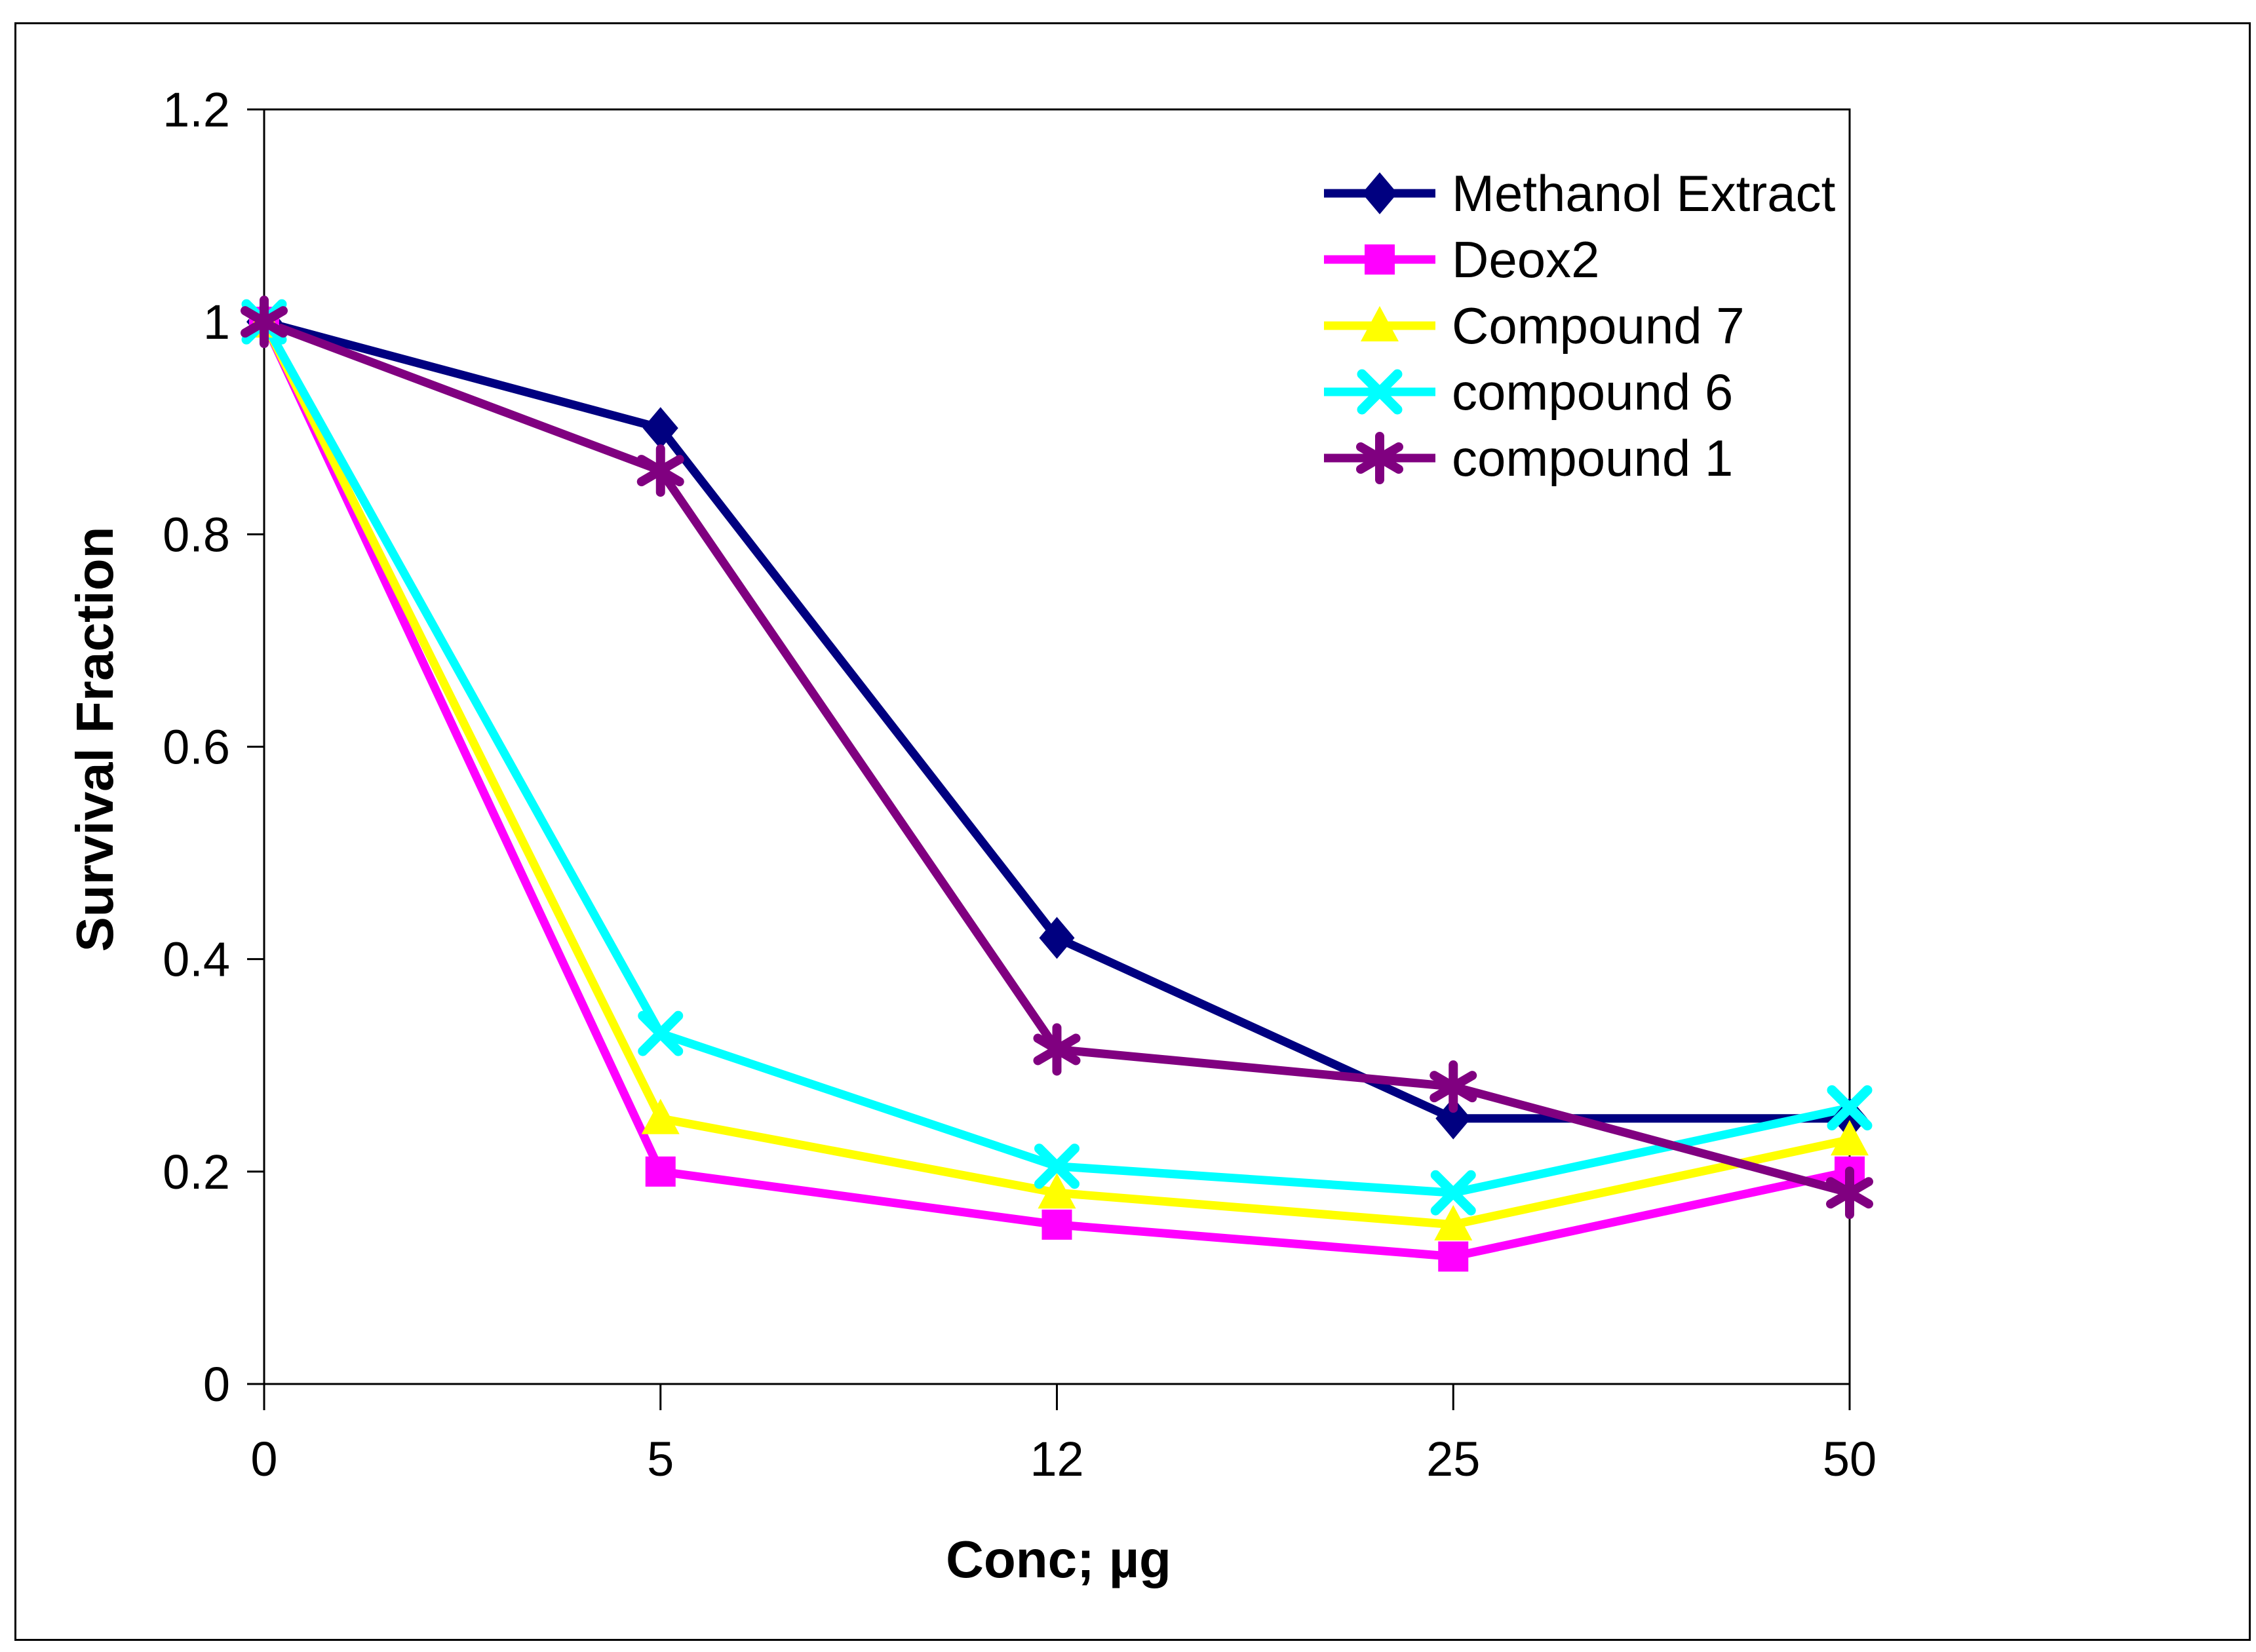 This screenshot has height=1652, width=2256. I want to click on x-tick-label: 5, so click(660, 1459).